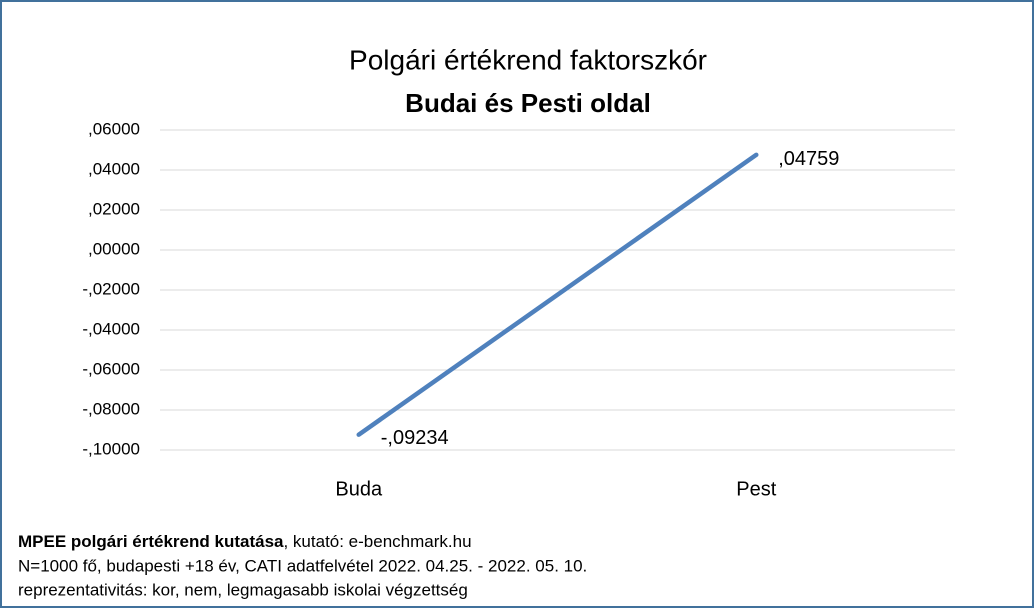 The image size is (1034, 608). What do you see at coordinates (111, 448) in the screenshot?
I see `y-tick-label: -,10000` at bounding box center [111, 448].